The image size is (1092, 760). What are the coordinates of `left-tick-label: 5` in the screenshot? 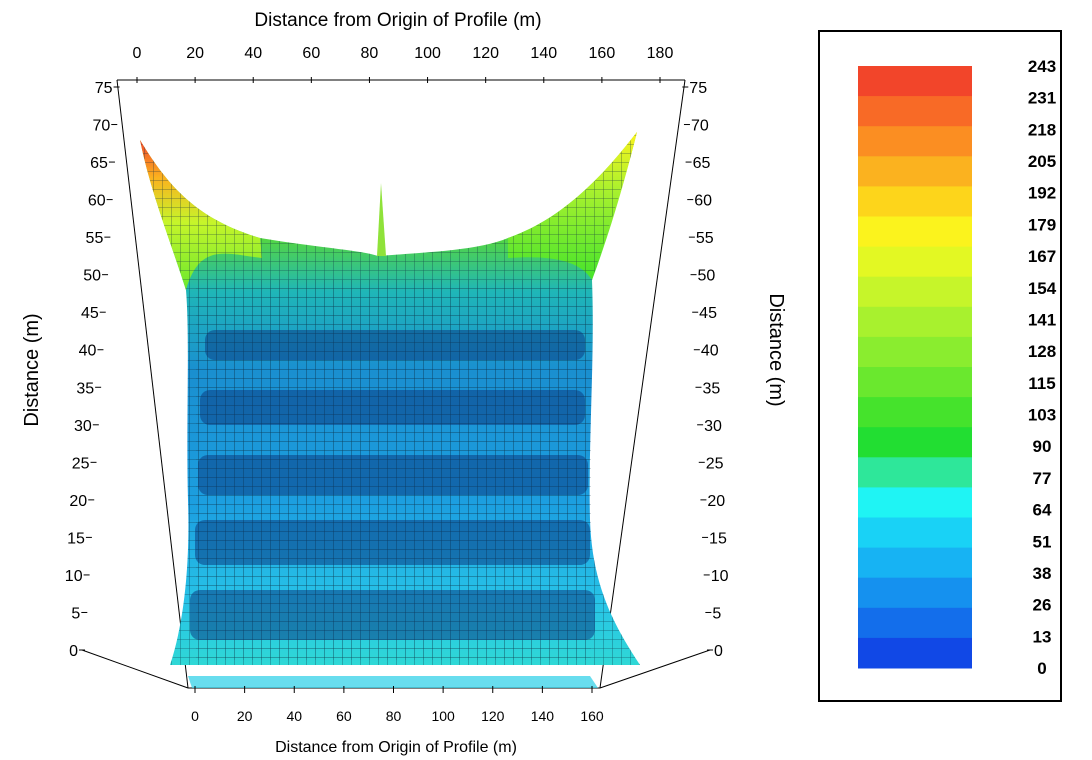 It's located at (75, 613).